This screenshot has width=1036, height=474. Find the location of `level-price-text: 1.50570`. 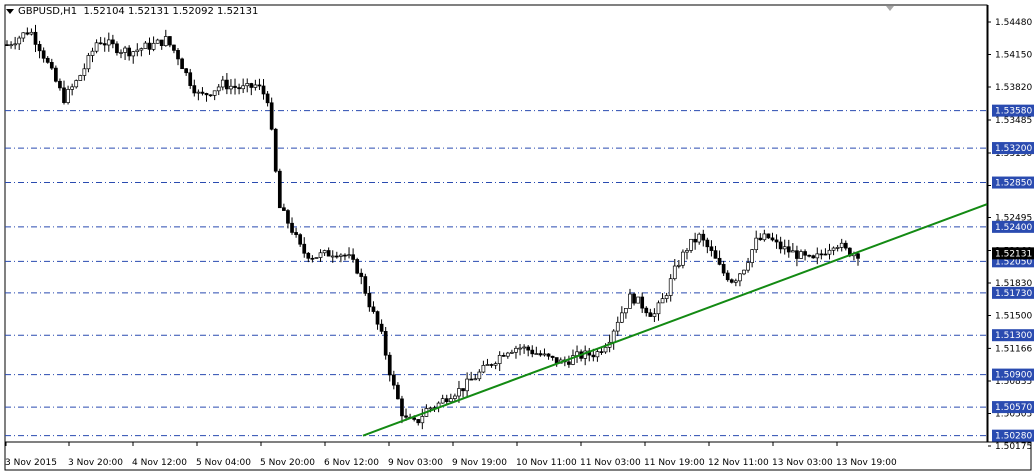

level-price-text: 1.50570 is located at coordinates (1013, 408).